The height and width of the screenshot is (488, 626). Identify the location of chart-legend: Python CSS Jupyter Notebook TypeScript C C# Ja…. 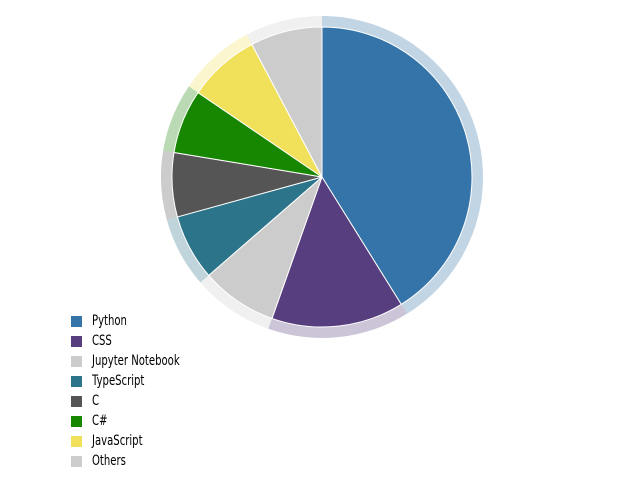
(142, 391).